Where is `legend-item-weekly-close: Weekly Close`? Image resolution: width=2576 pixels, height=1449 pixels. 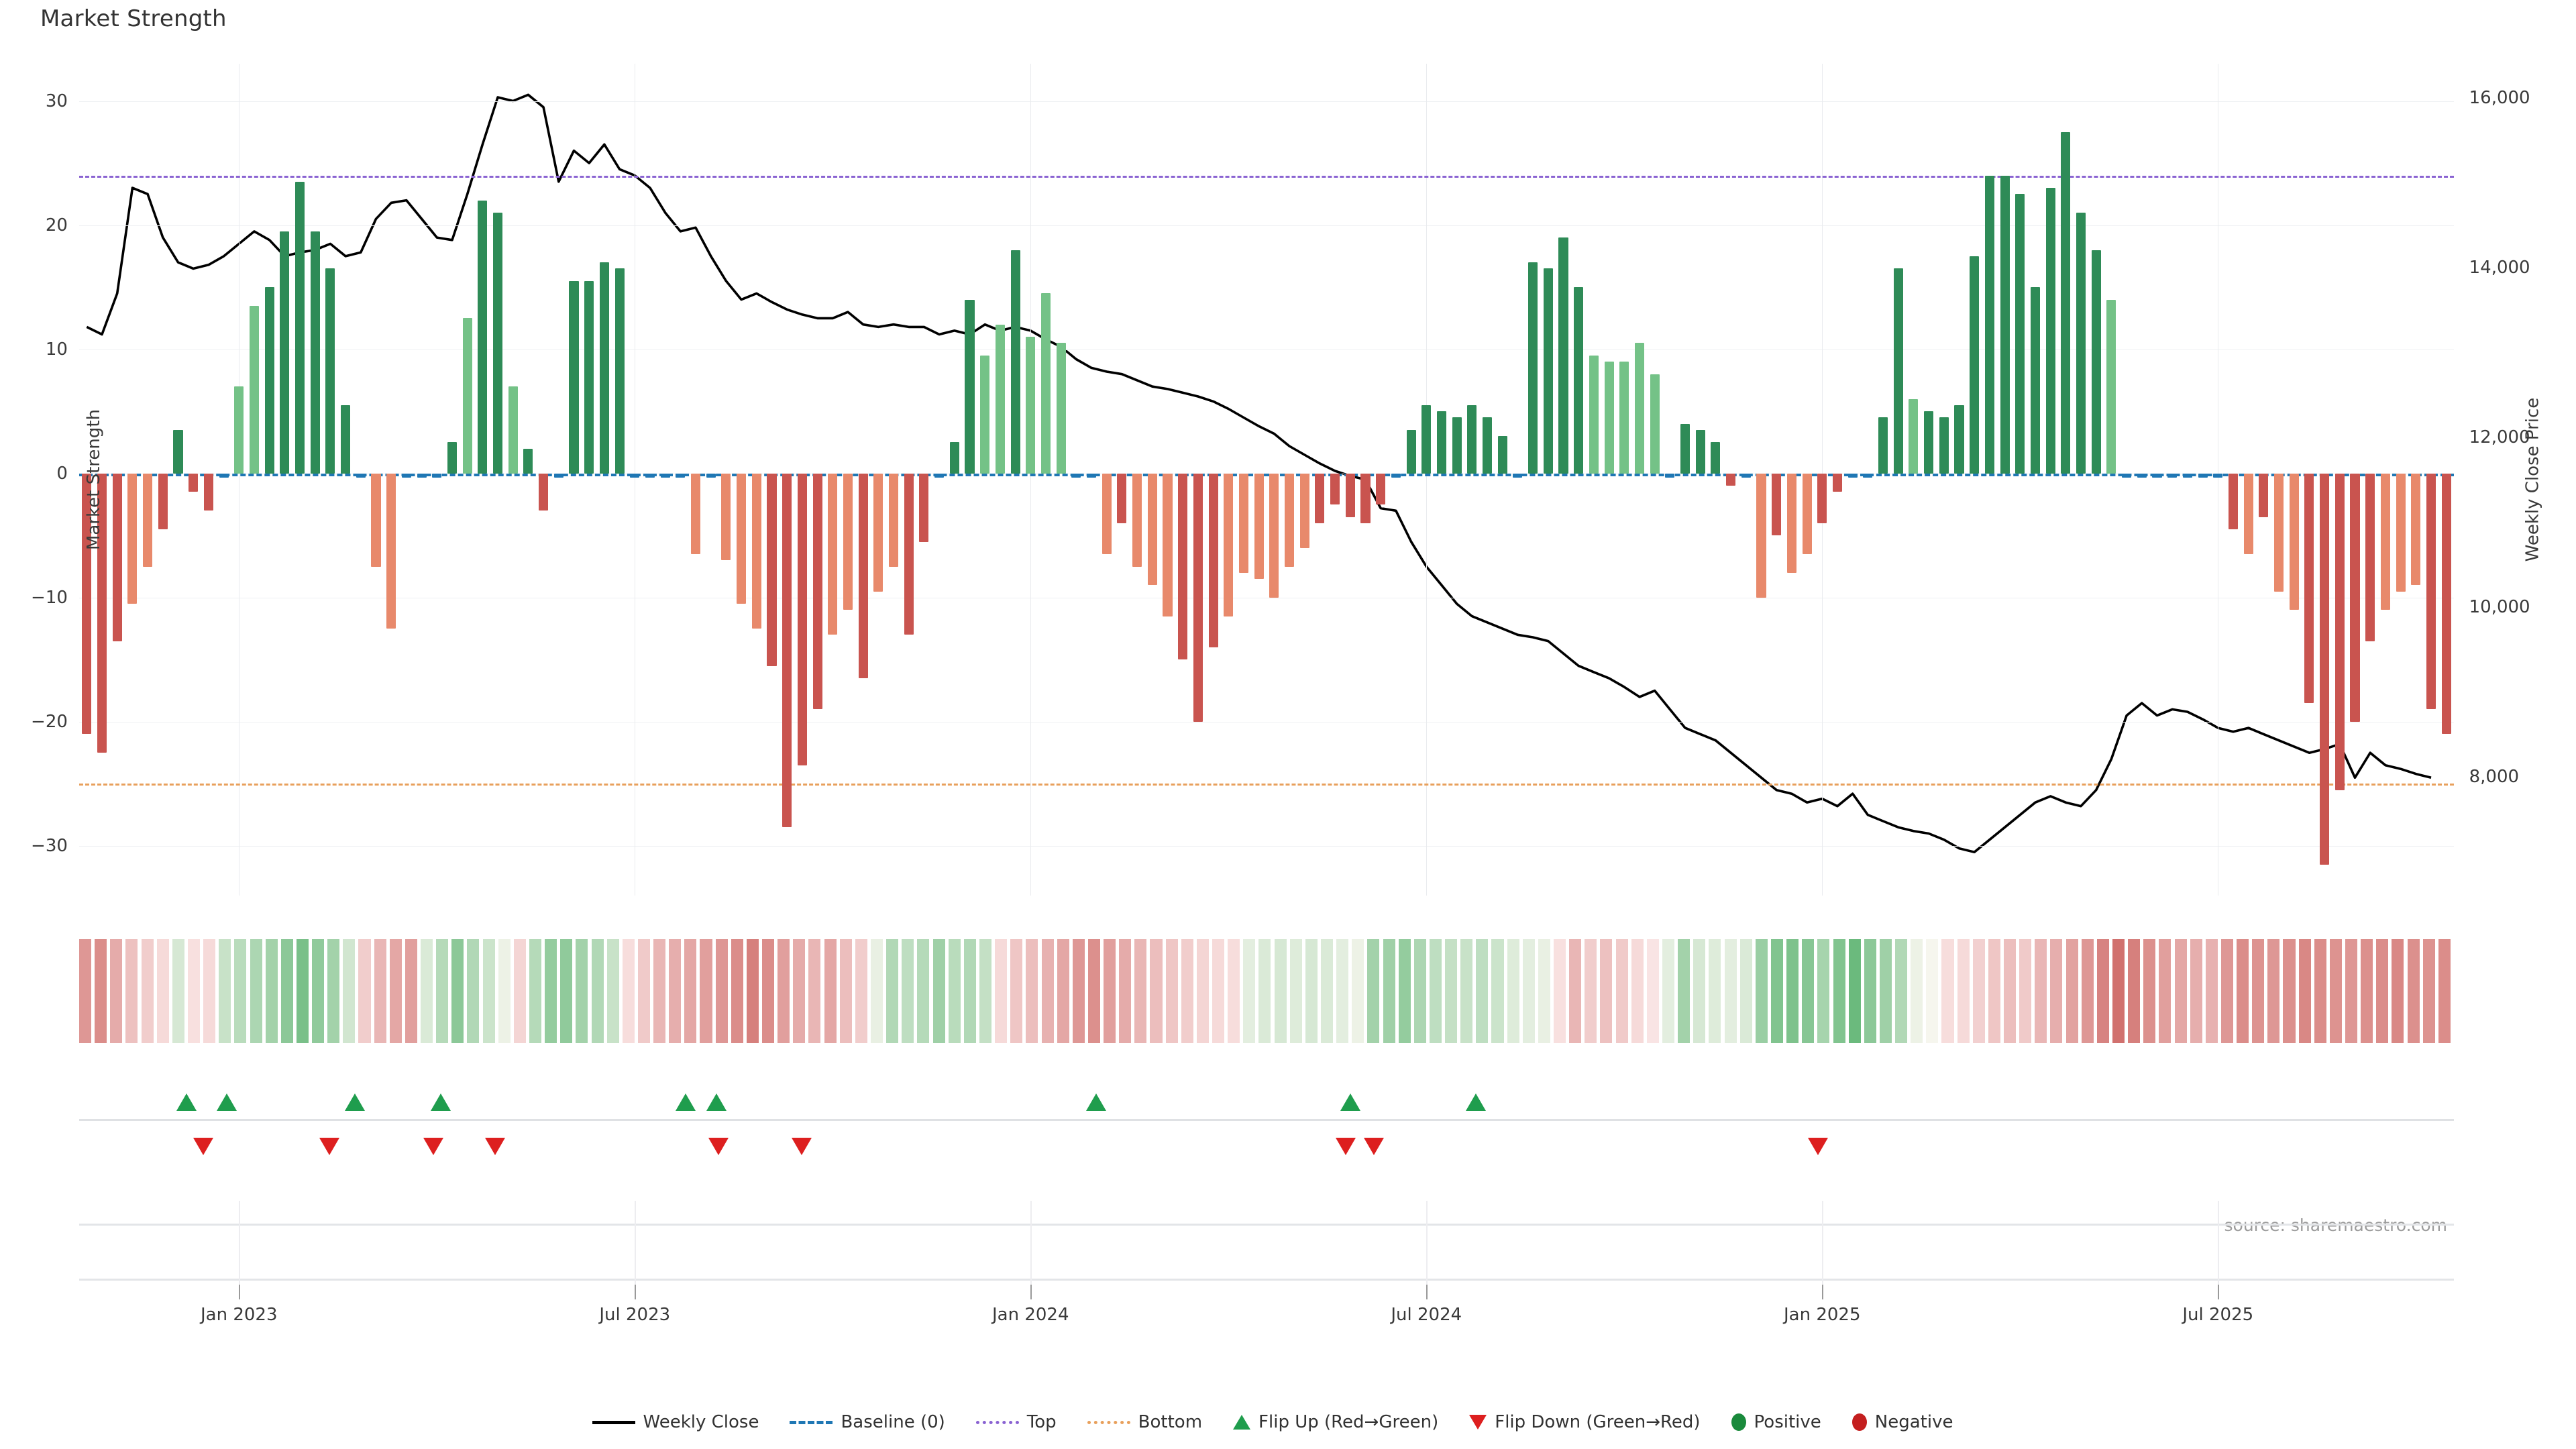 legend-item-weekly-close: Weekly Close is located at coordinates (675, 1422).